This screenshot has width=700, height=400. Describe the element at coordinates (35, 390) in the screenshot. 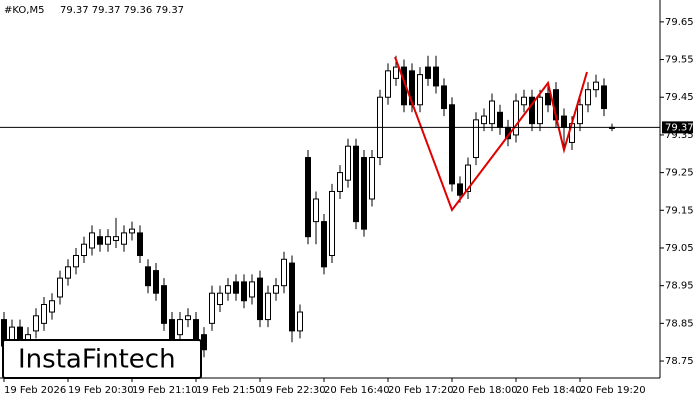

I see `x-tick-label: 19 Feb 2026` at that location.